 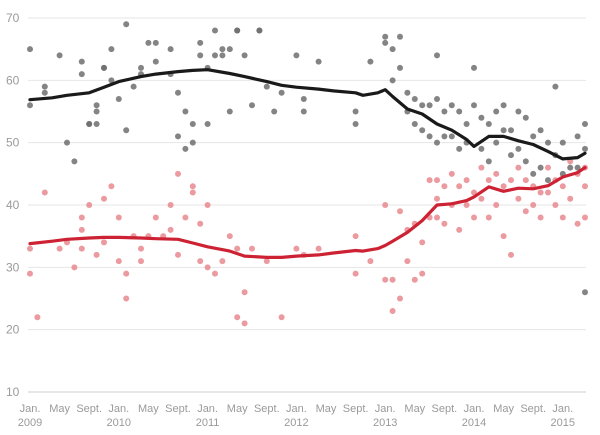 I want to click on y-axis-ticks: 10 20 30 40 50 60 70, so click(x=13, y=205).